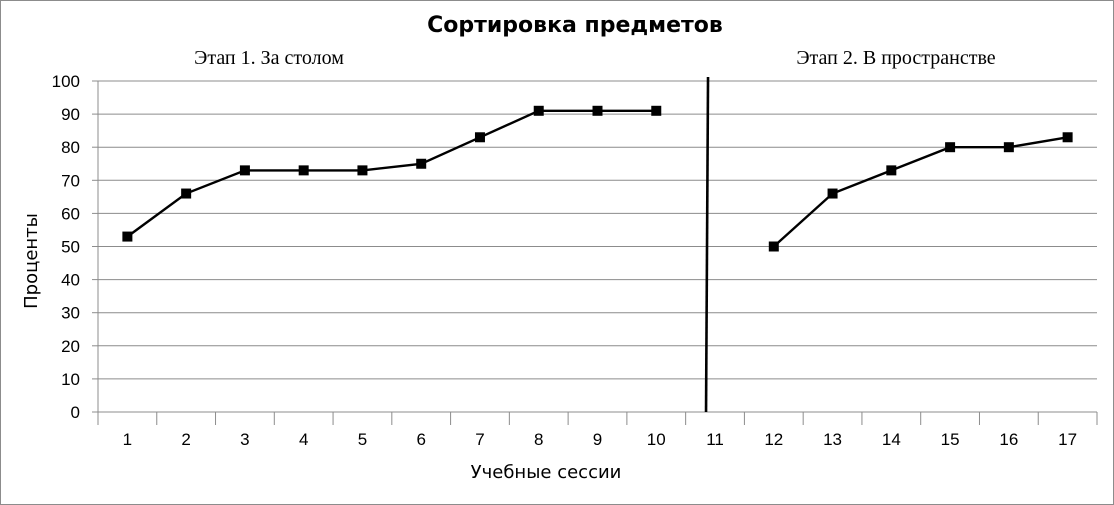  What do you see at coordinates (66, 81) in the screenshot?
I see `y-tick-label: 100` at bounding box center [66, 81].